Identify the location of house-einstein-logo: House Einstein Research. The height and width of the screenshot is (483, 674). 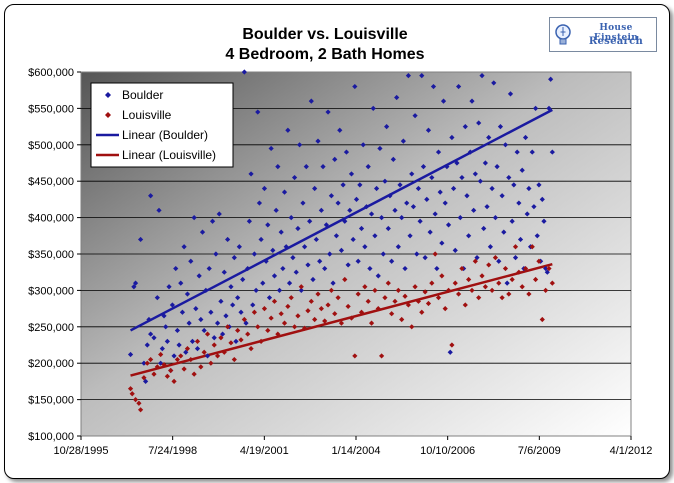
(603, 34).